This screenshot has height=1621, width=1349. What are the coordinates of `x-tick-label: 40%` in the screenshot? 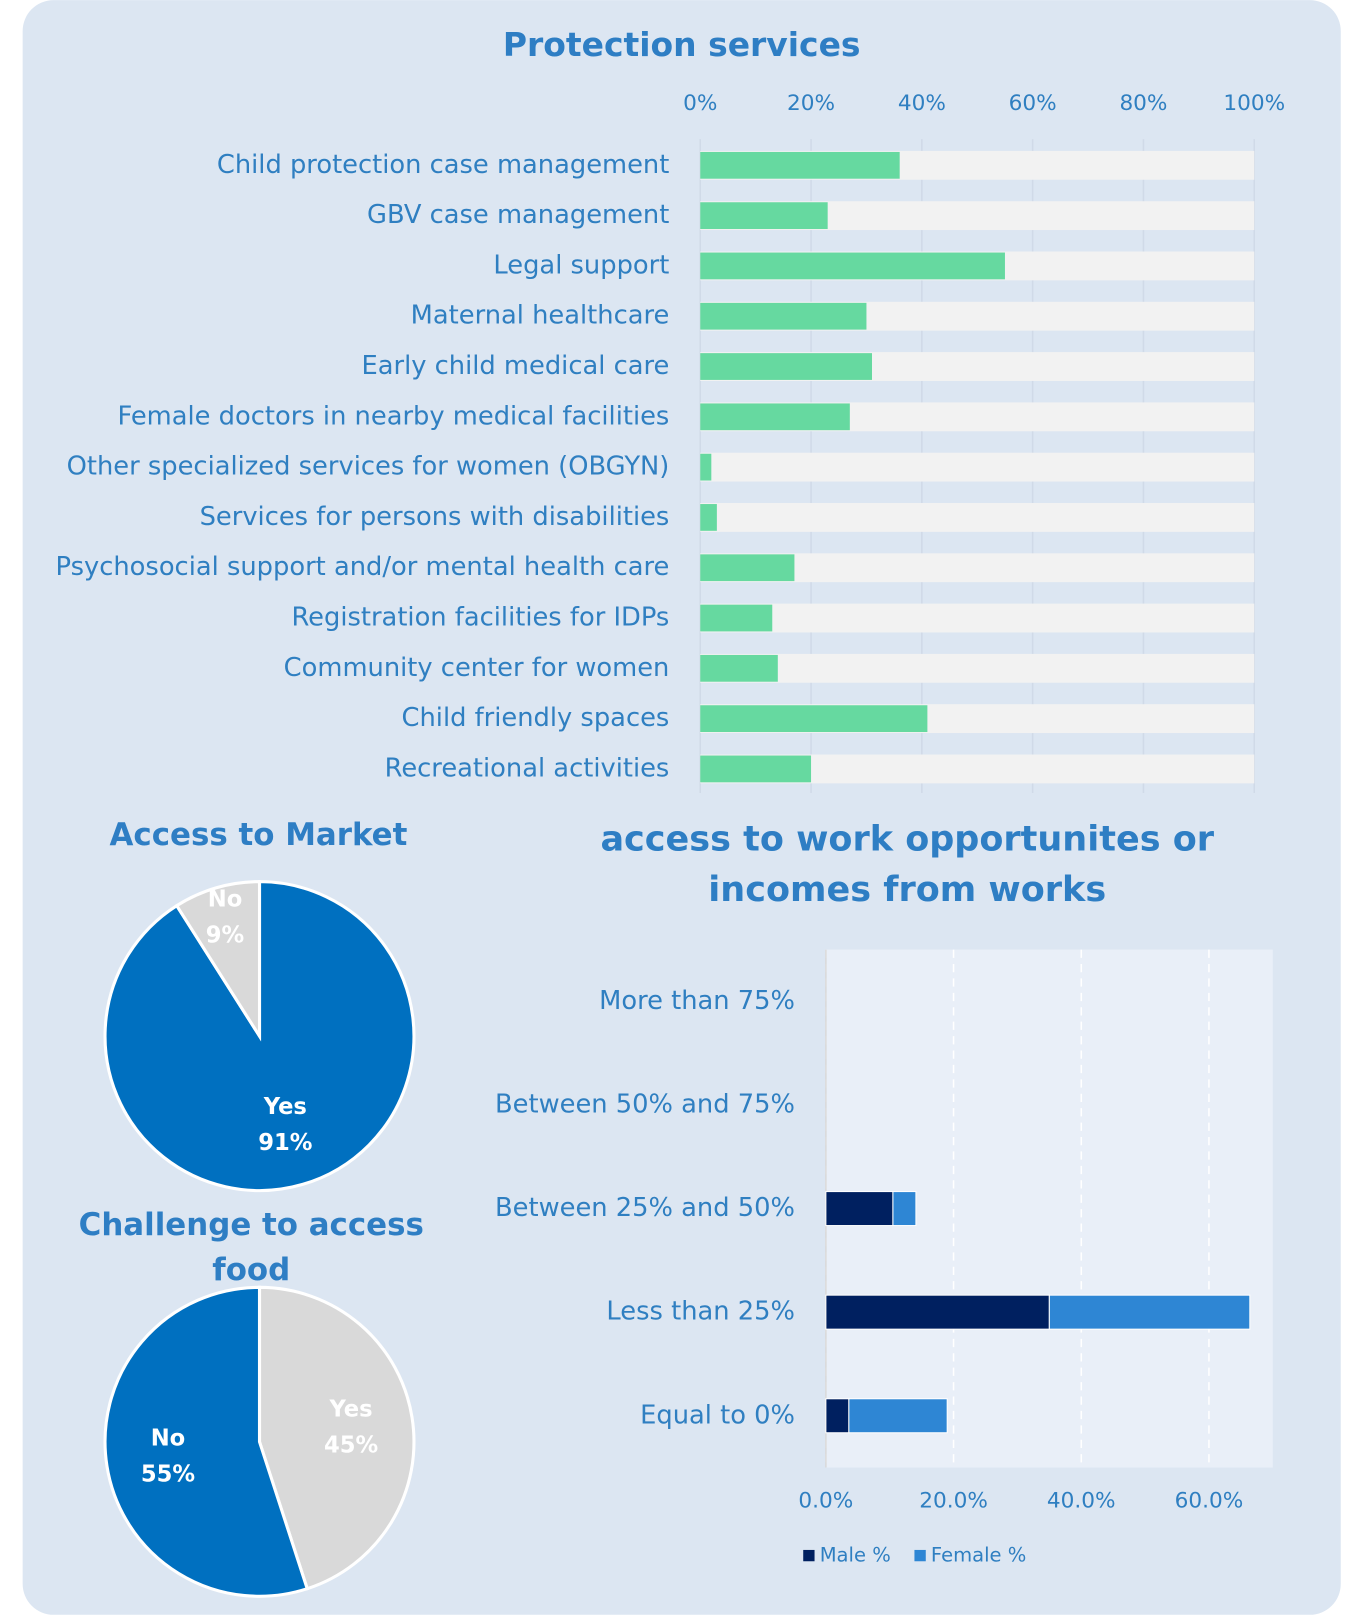 It's located at (922, 103).